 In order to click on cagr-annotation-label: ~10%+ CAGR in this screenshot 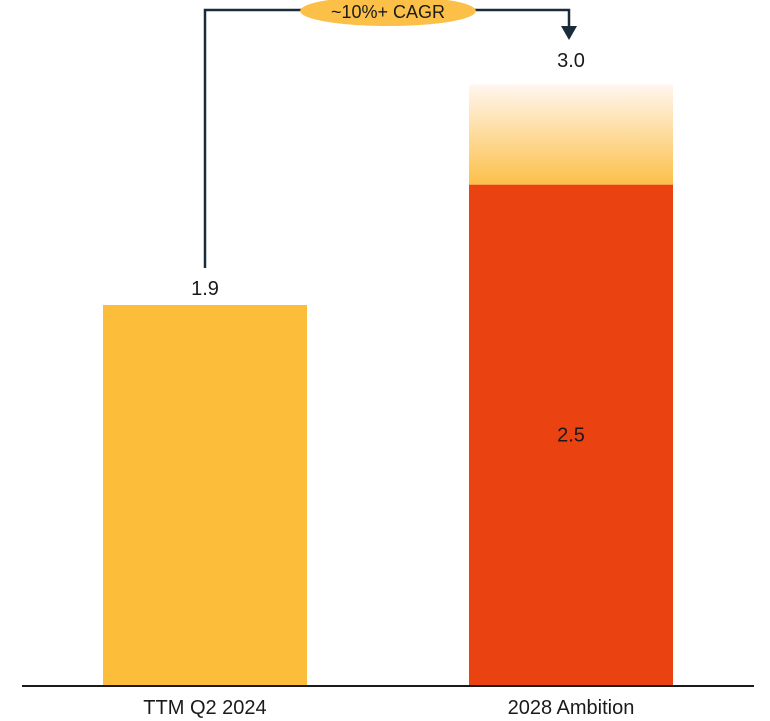, I will do `click(388, 12)`.